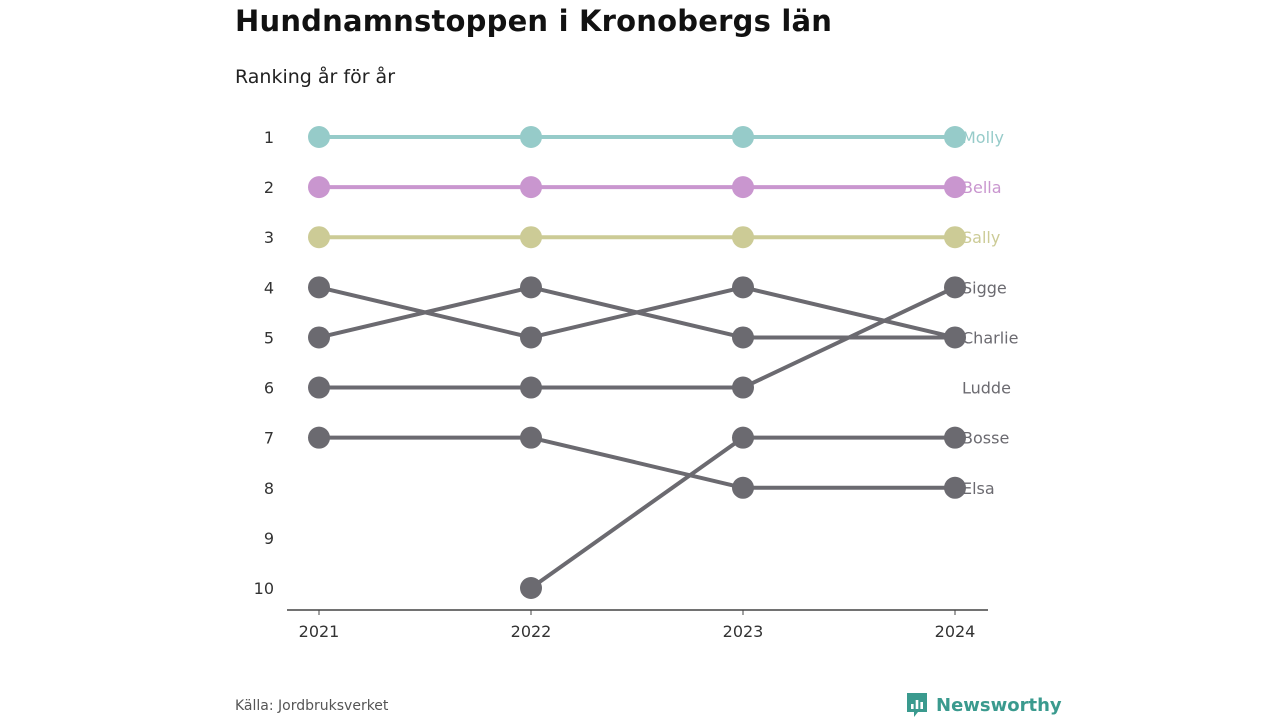 This screenshot has width=1280, height=720. What do you see at coordinates (978, 488) in the screenshot?
I see `series-label-elsa: Elsa` at bounding box center [978, 488].